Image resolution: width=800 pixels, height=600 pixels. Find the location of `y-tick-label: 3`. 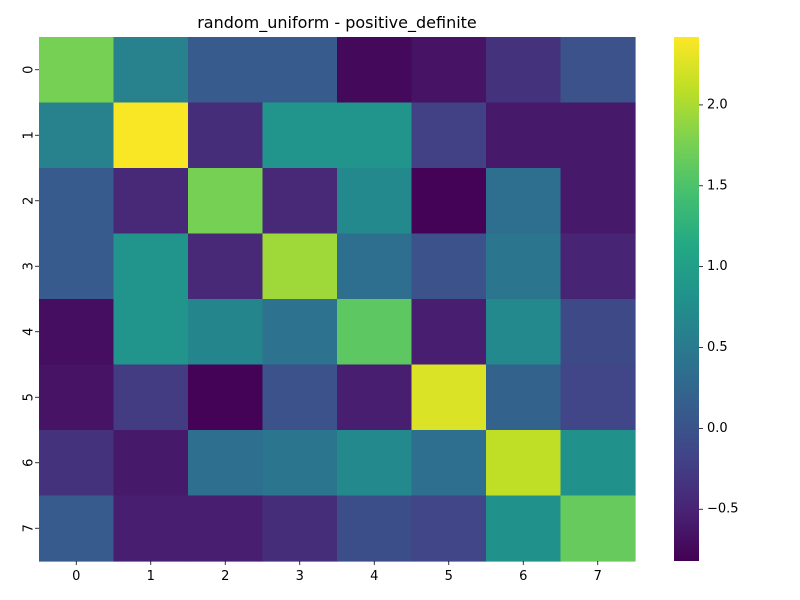

y-tick-label: 3 is located at coordinates (29, 266).